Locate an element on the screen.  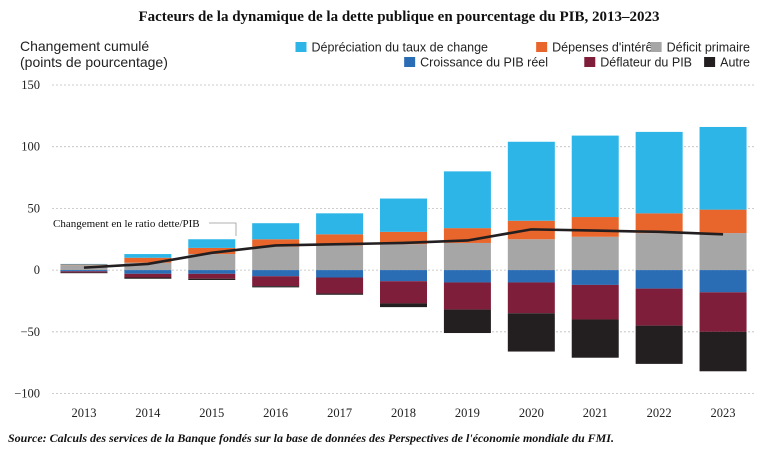
x-tick-label: 2023 is located at coordinates (723, 413).